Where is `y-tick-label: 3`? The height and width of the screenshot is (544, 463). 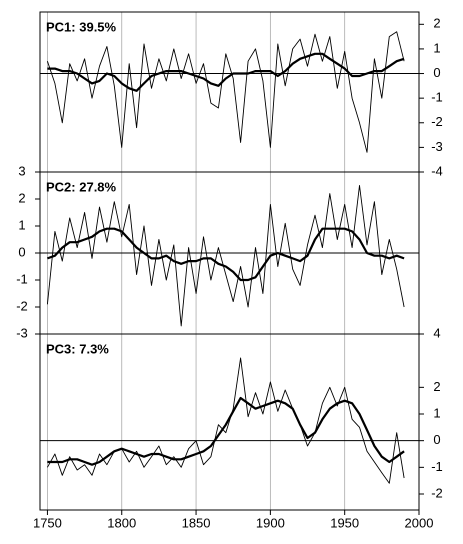
y-tick-label: 3 is located at coordinates (21, 170).